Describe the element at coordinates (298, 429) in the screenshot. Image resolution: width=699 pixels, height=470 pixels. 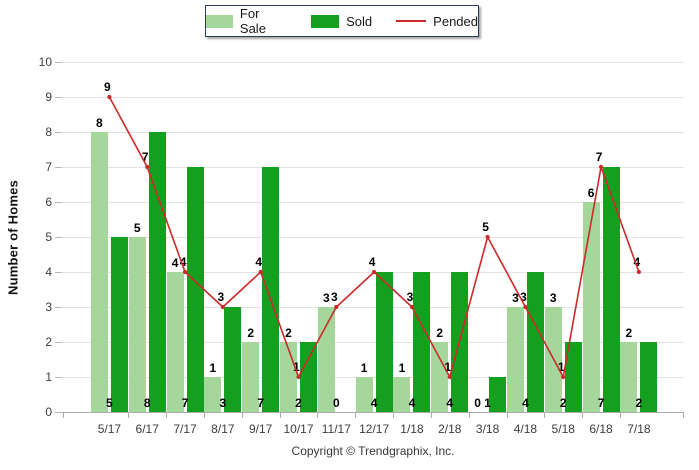
I see `x-axis-label: 10/17` at that location.